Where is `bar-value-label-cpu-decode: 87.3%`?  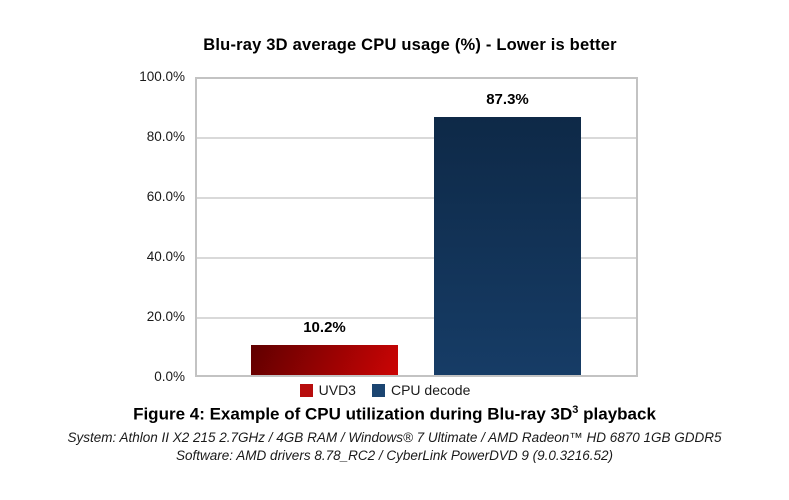
bar-value-label-cpu-decode: 87.3% is located at coordinates (507, 99).